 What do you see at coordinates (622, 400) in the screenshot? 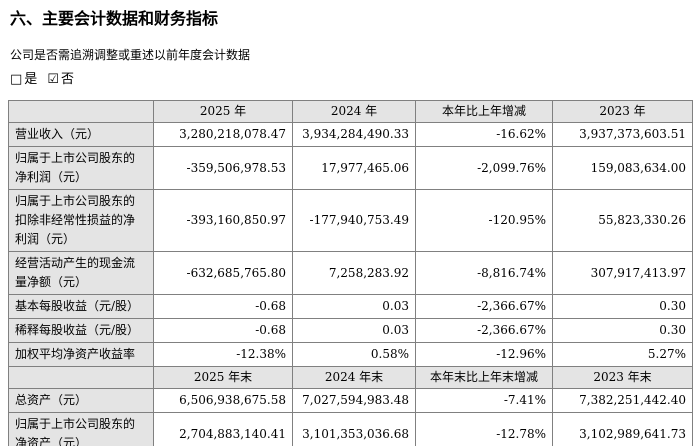
I see `cell-value: 7,382,251,442.40` at bounding box center [622, 400].